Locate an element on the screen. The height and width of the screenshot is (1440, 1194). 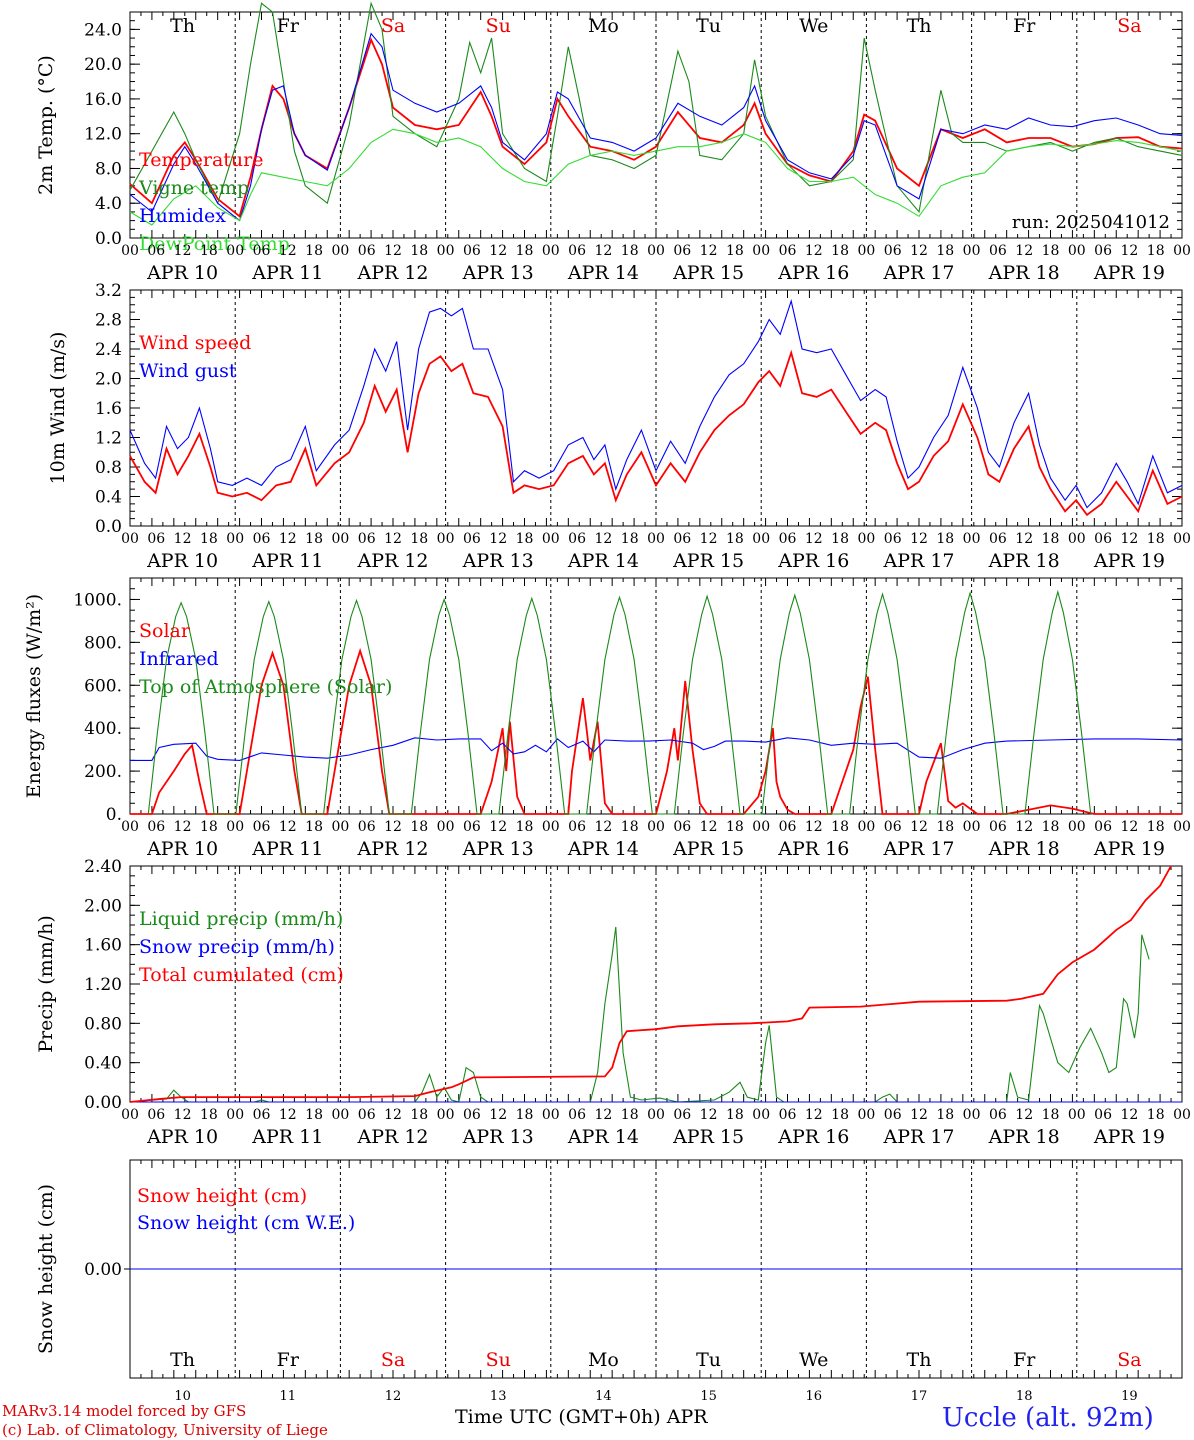
date-label: APR 11 is located at coordinates (287, 273).